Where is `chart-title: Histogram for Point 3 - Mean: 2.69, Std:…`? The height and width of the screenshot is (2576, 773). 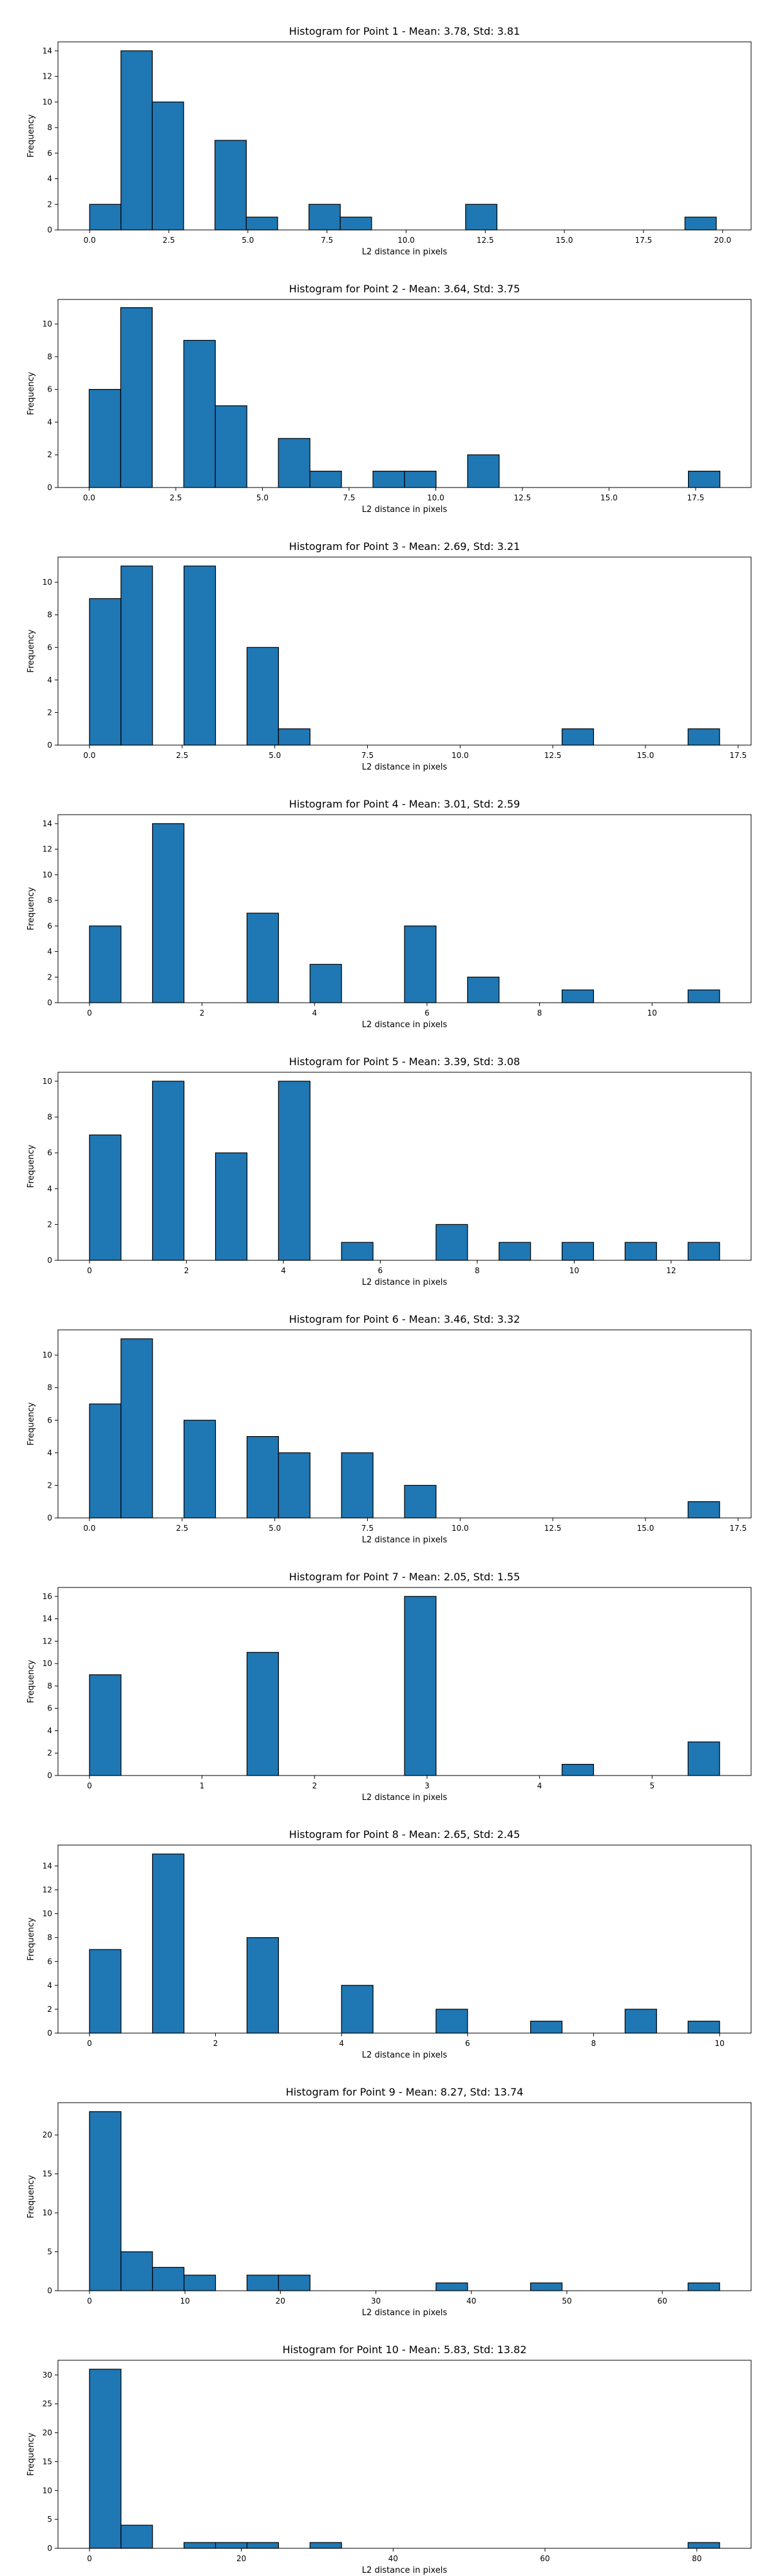
chart-title: Histogram for Point 3 - Mean: 2.69, Std:… is located at coordinates (404, 546).